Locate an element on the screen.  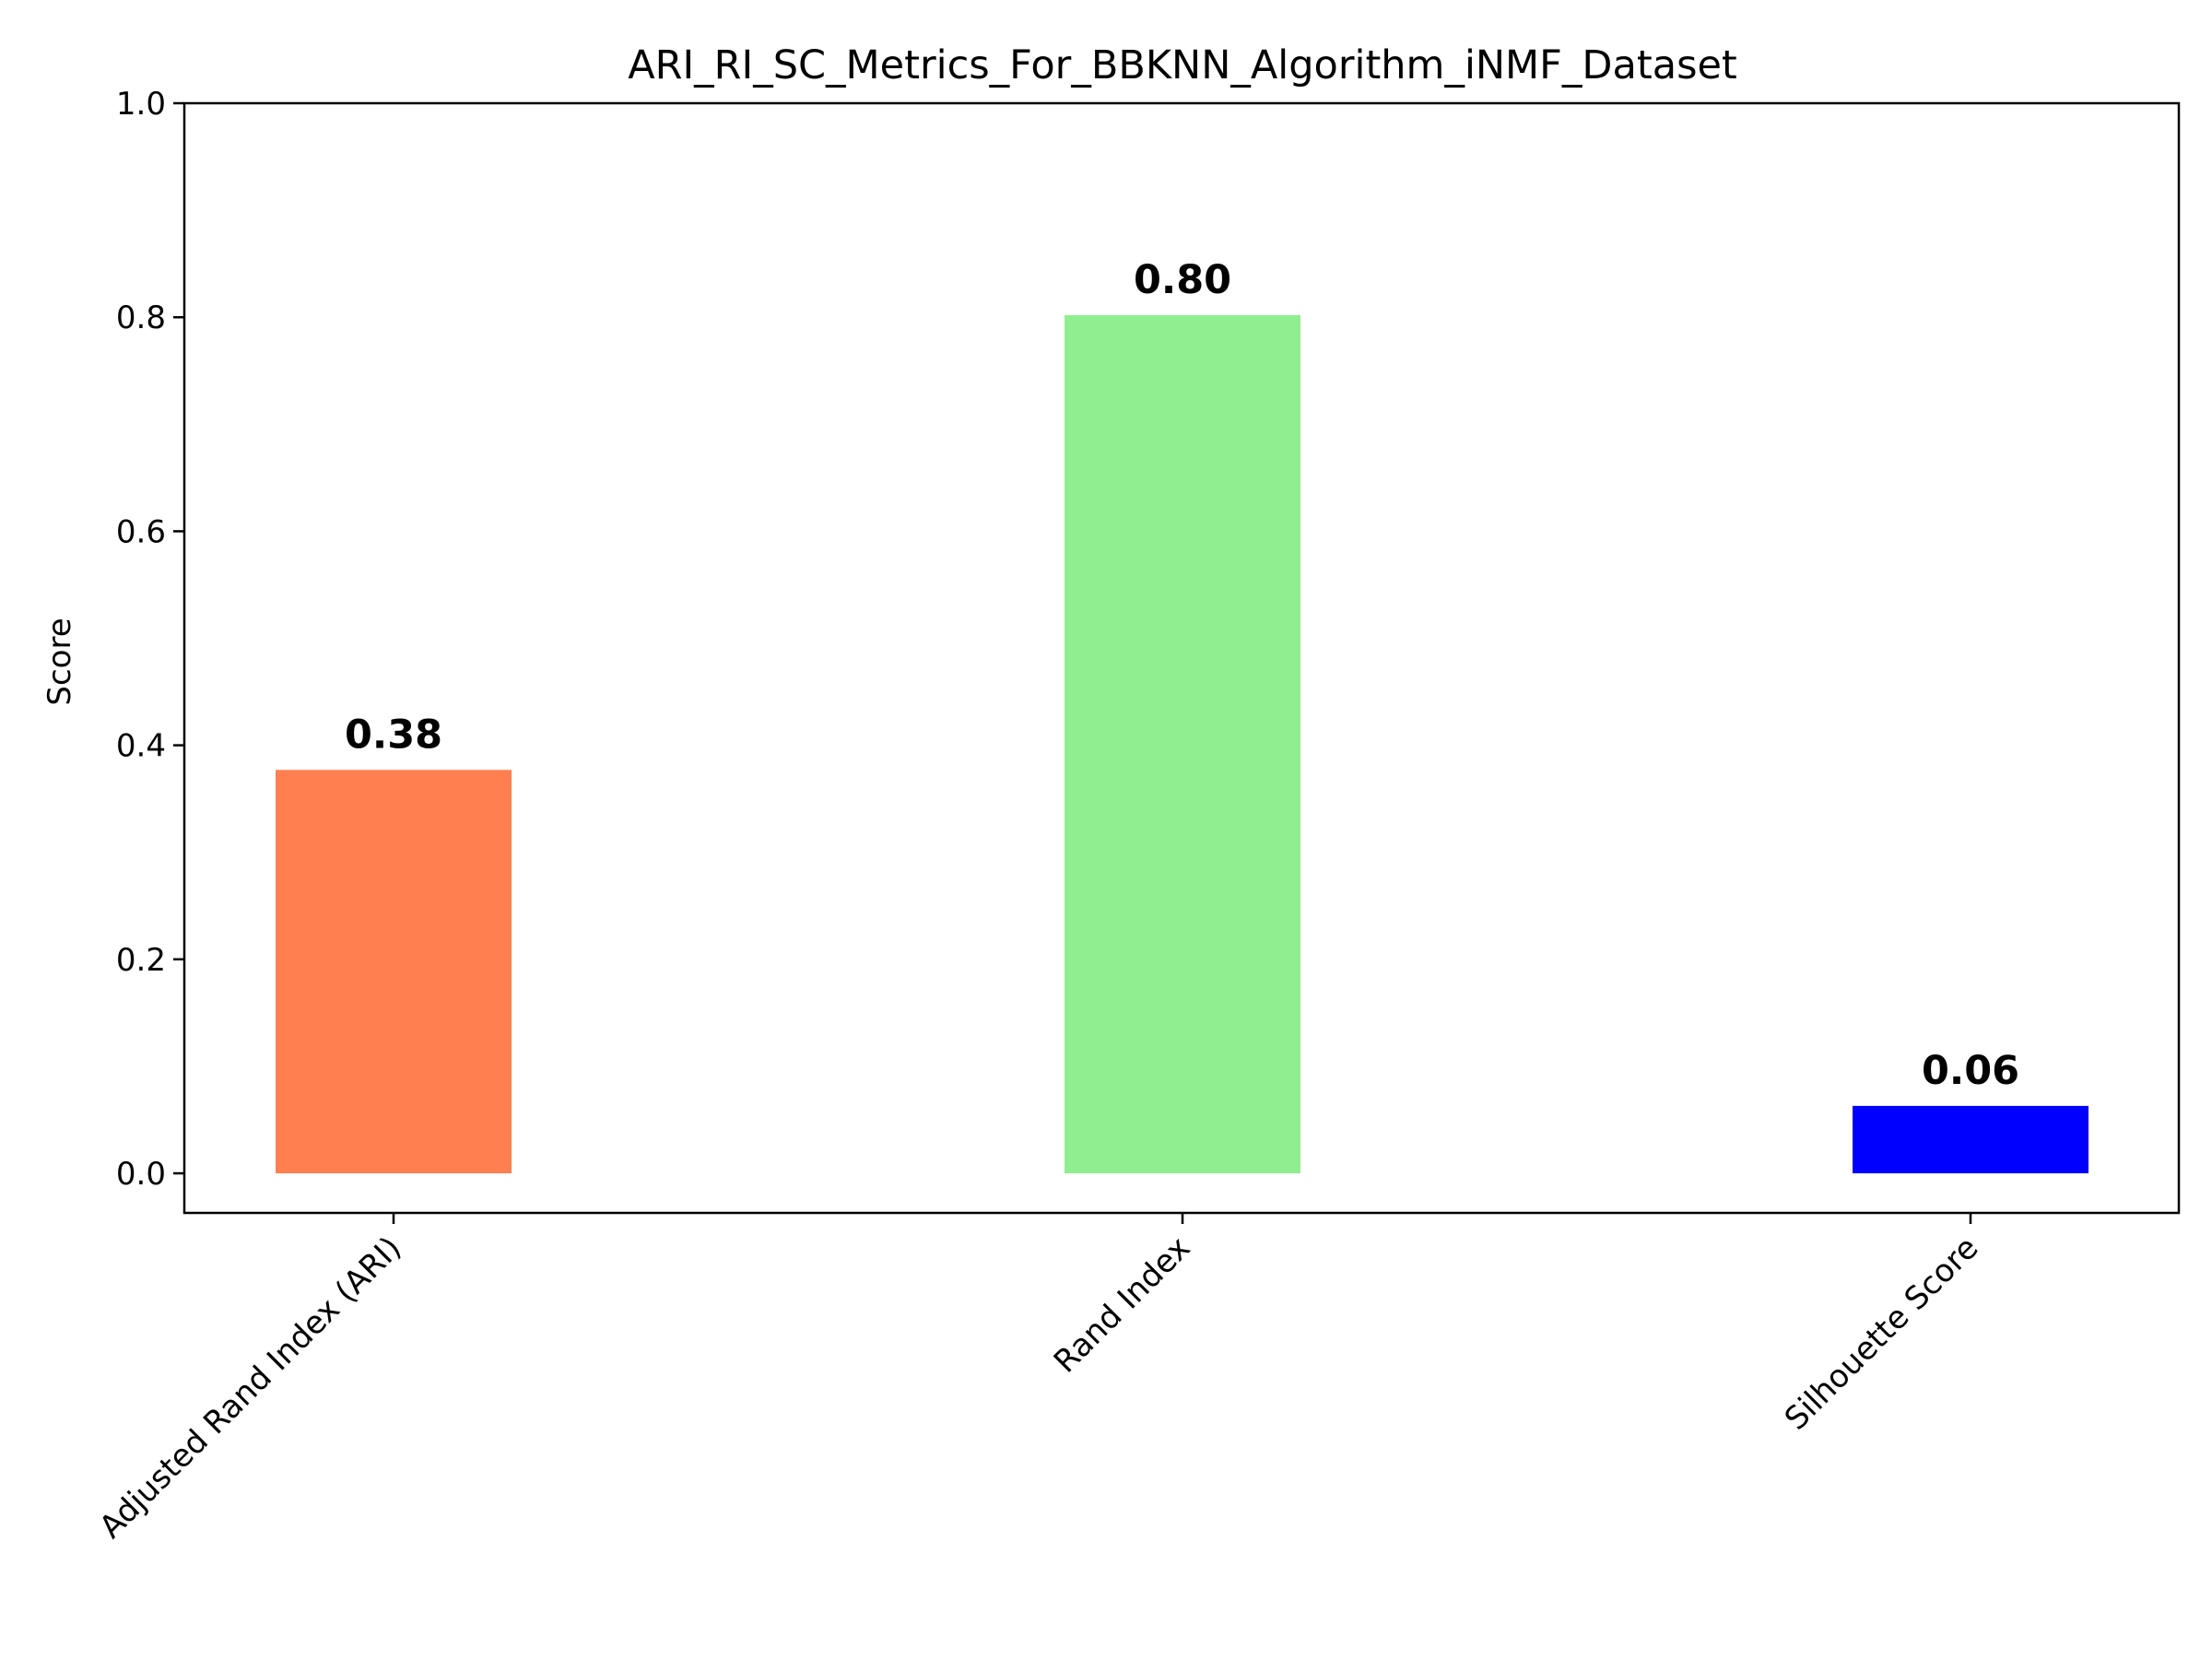
y-tick-label: 0.8 is located at coordinates (141, 318).